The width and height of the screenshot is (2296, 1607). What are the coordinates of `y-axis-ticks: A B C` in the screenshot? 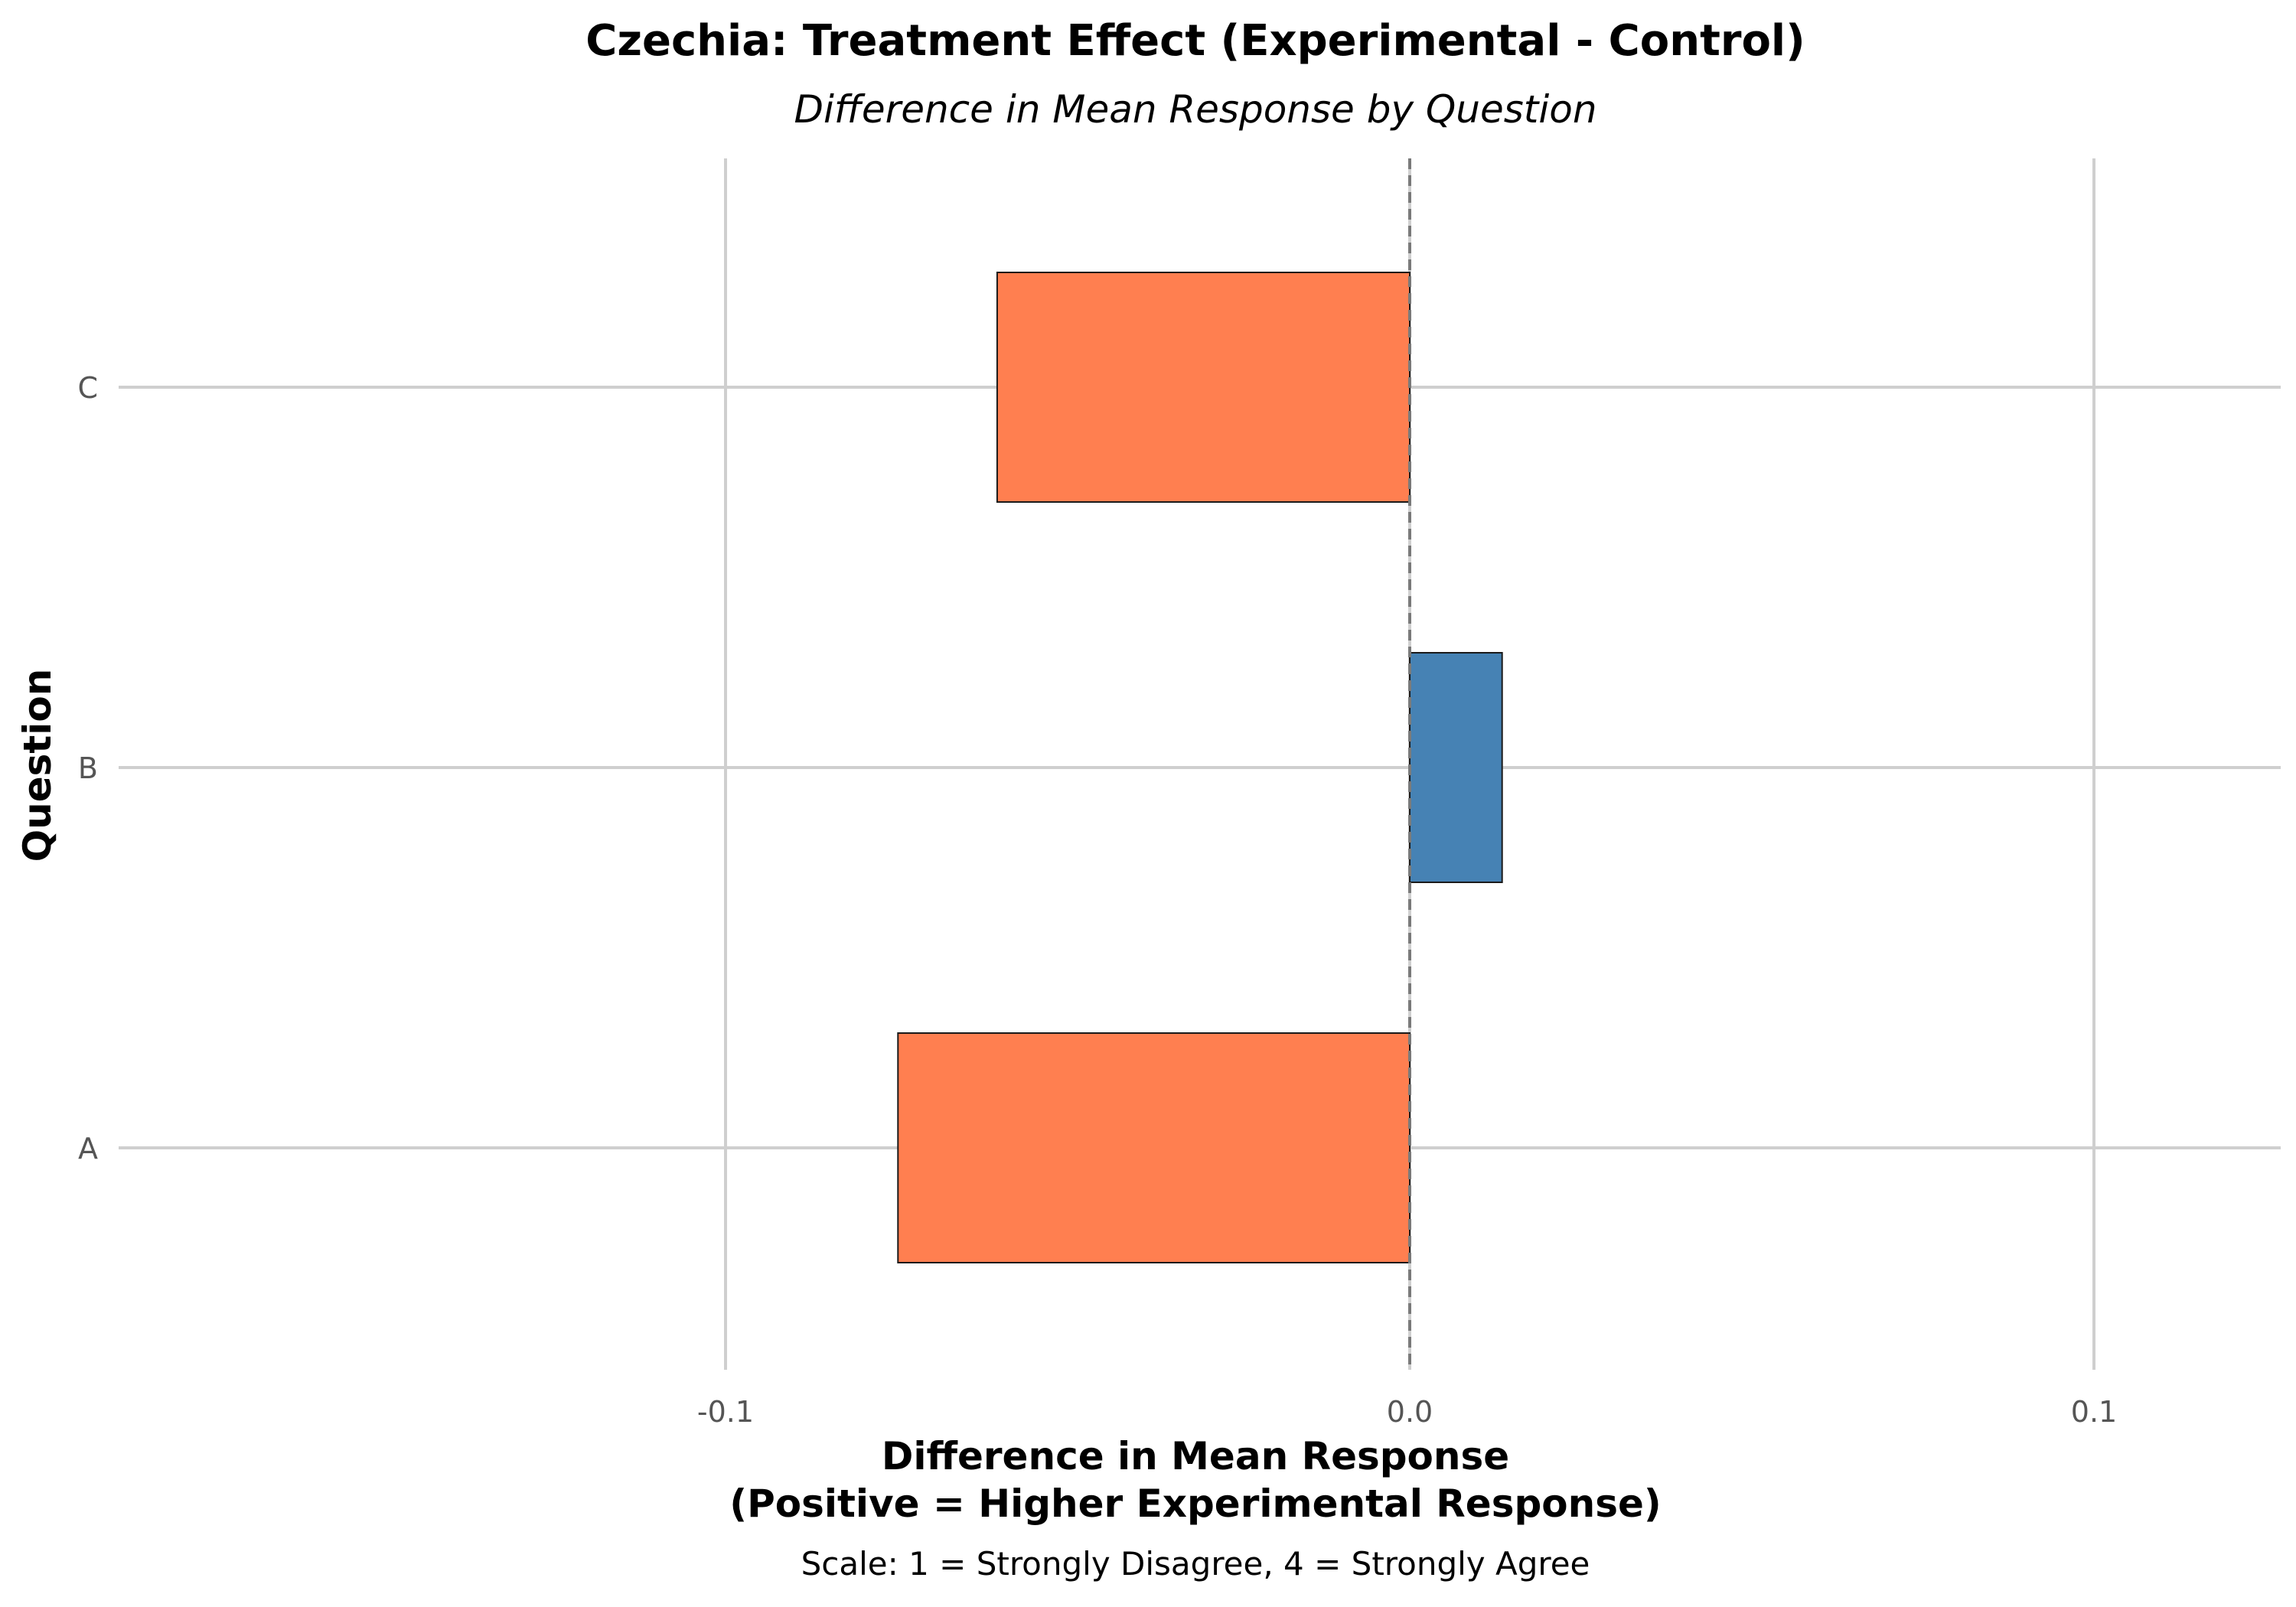 It's located at (87, 768).